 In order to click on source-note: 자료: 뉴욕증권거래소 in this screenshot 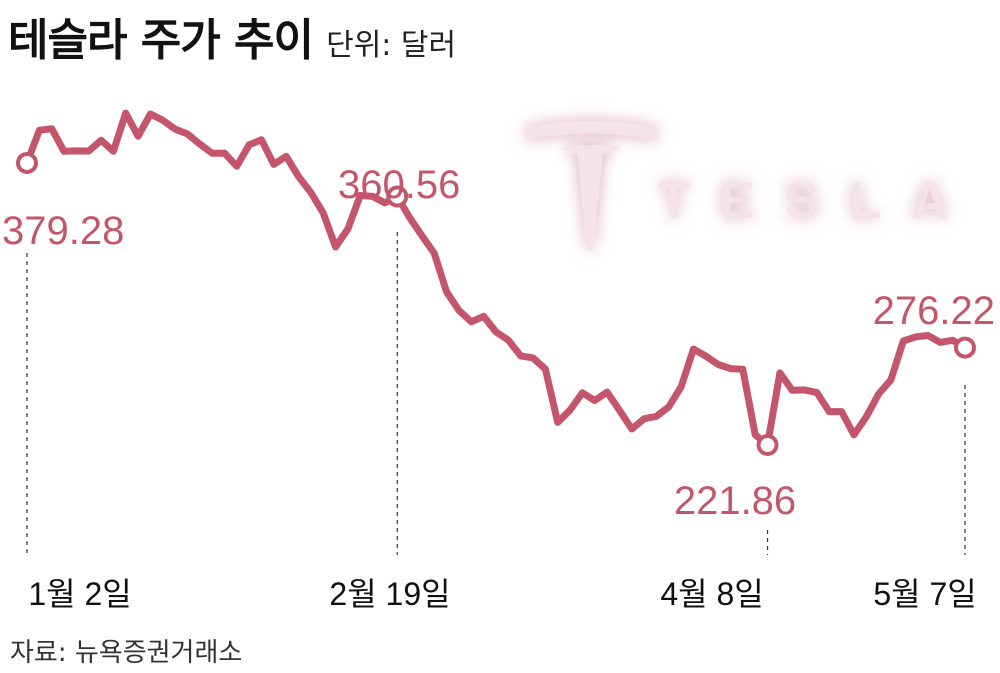, I will do `click(126, 653)`.